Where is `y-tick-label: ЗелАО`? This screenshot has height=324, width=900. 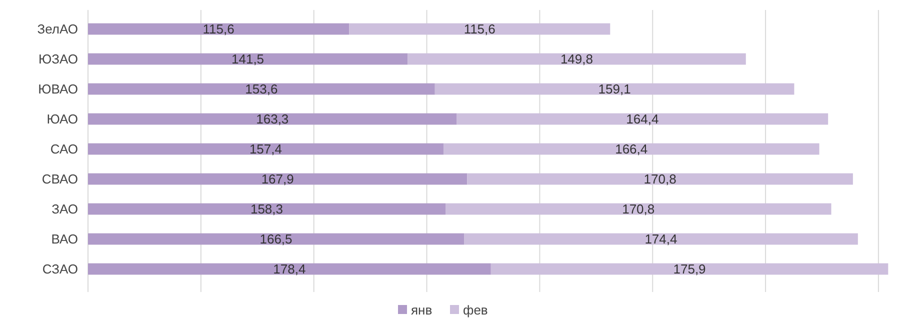
y-tick-label: ЗелАО is located at coordinates (57, 29).